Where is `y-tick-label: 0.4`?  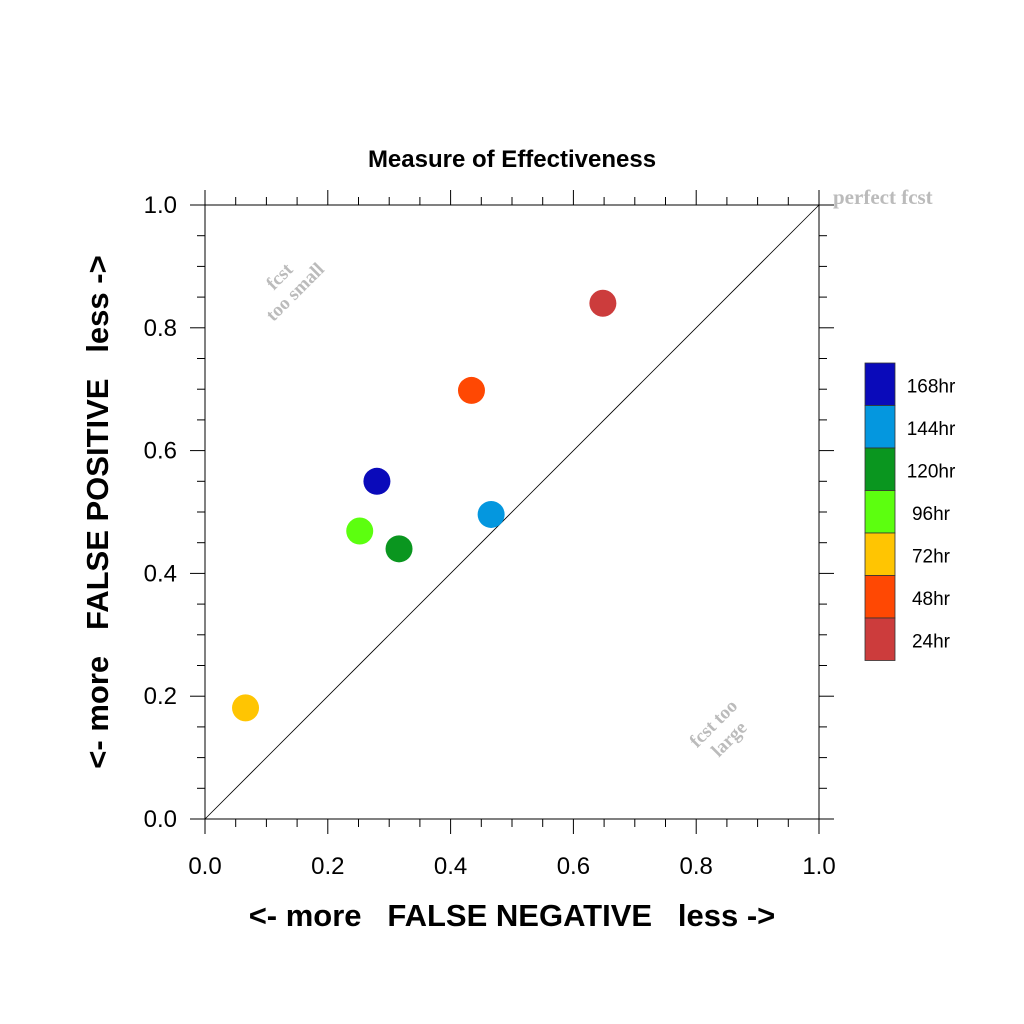
y-tick-label: 0.4 is located at coordinates (160, 573).